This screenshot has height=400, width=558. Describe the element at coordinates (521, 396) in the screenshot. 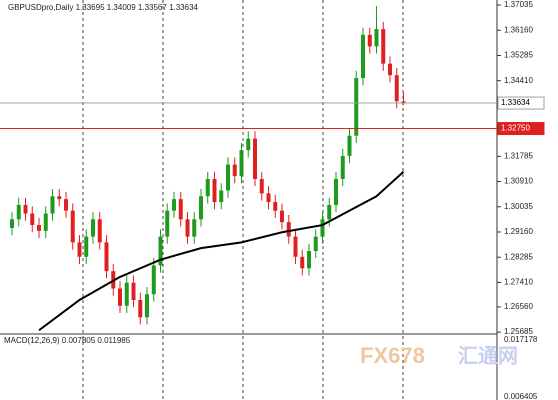

I see `macd-tick-label: 0.006405` at that location.